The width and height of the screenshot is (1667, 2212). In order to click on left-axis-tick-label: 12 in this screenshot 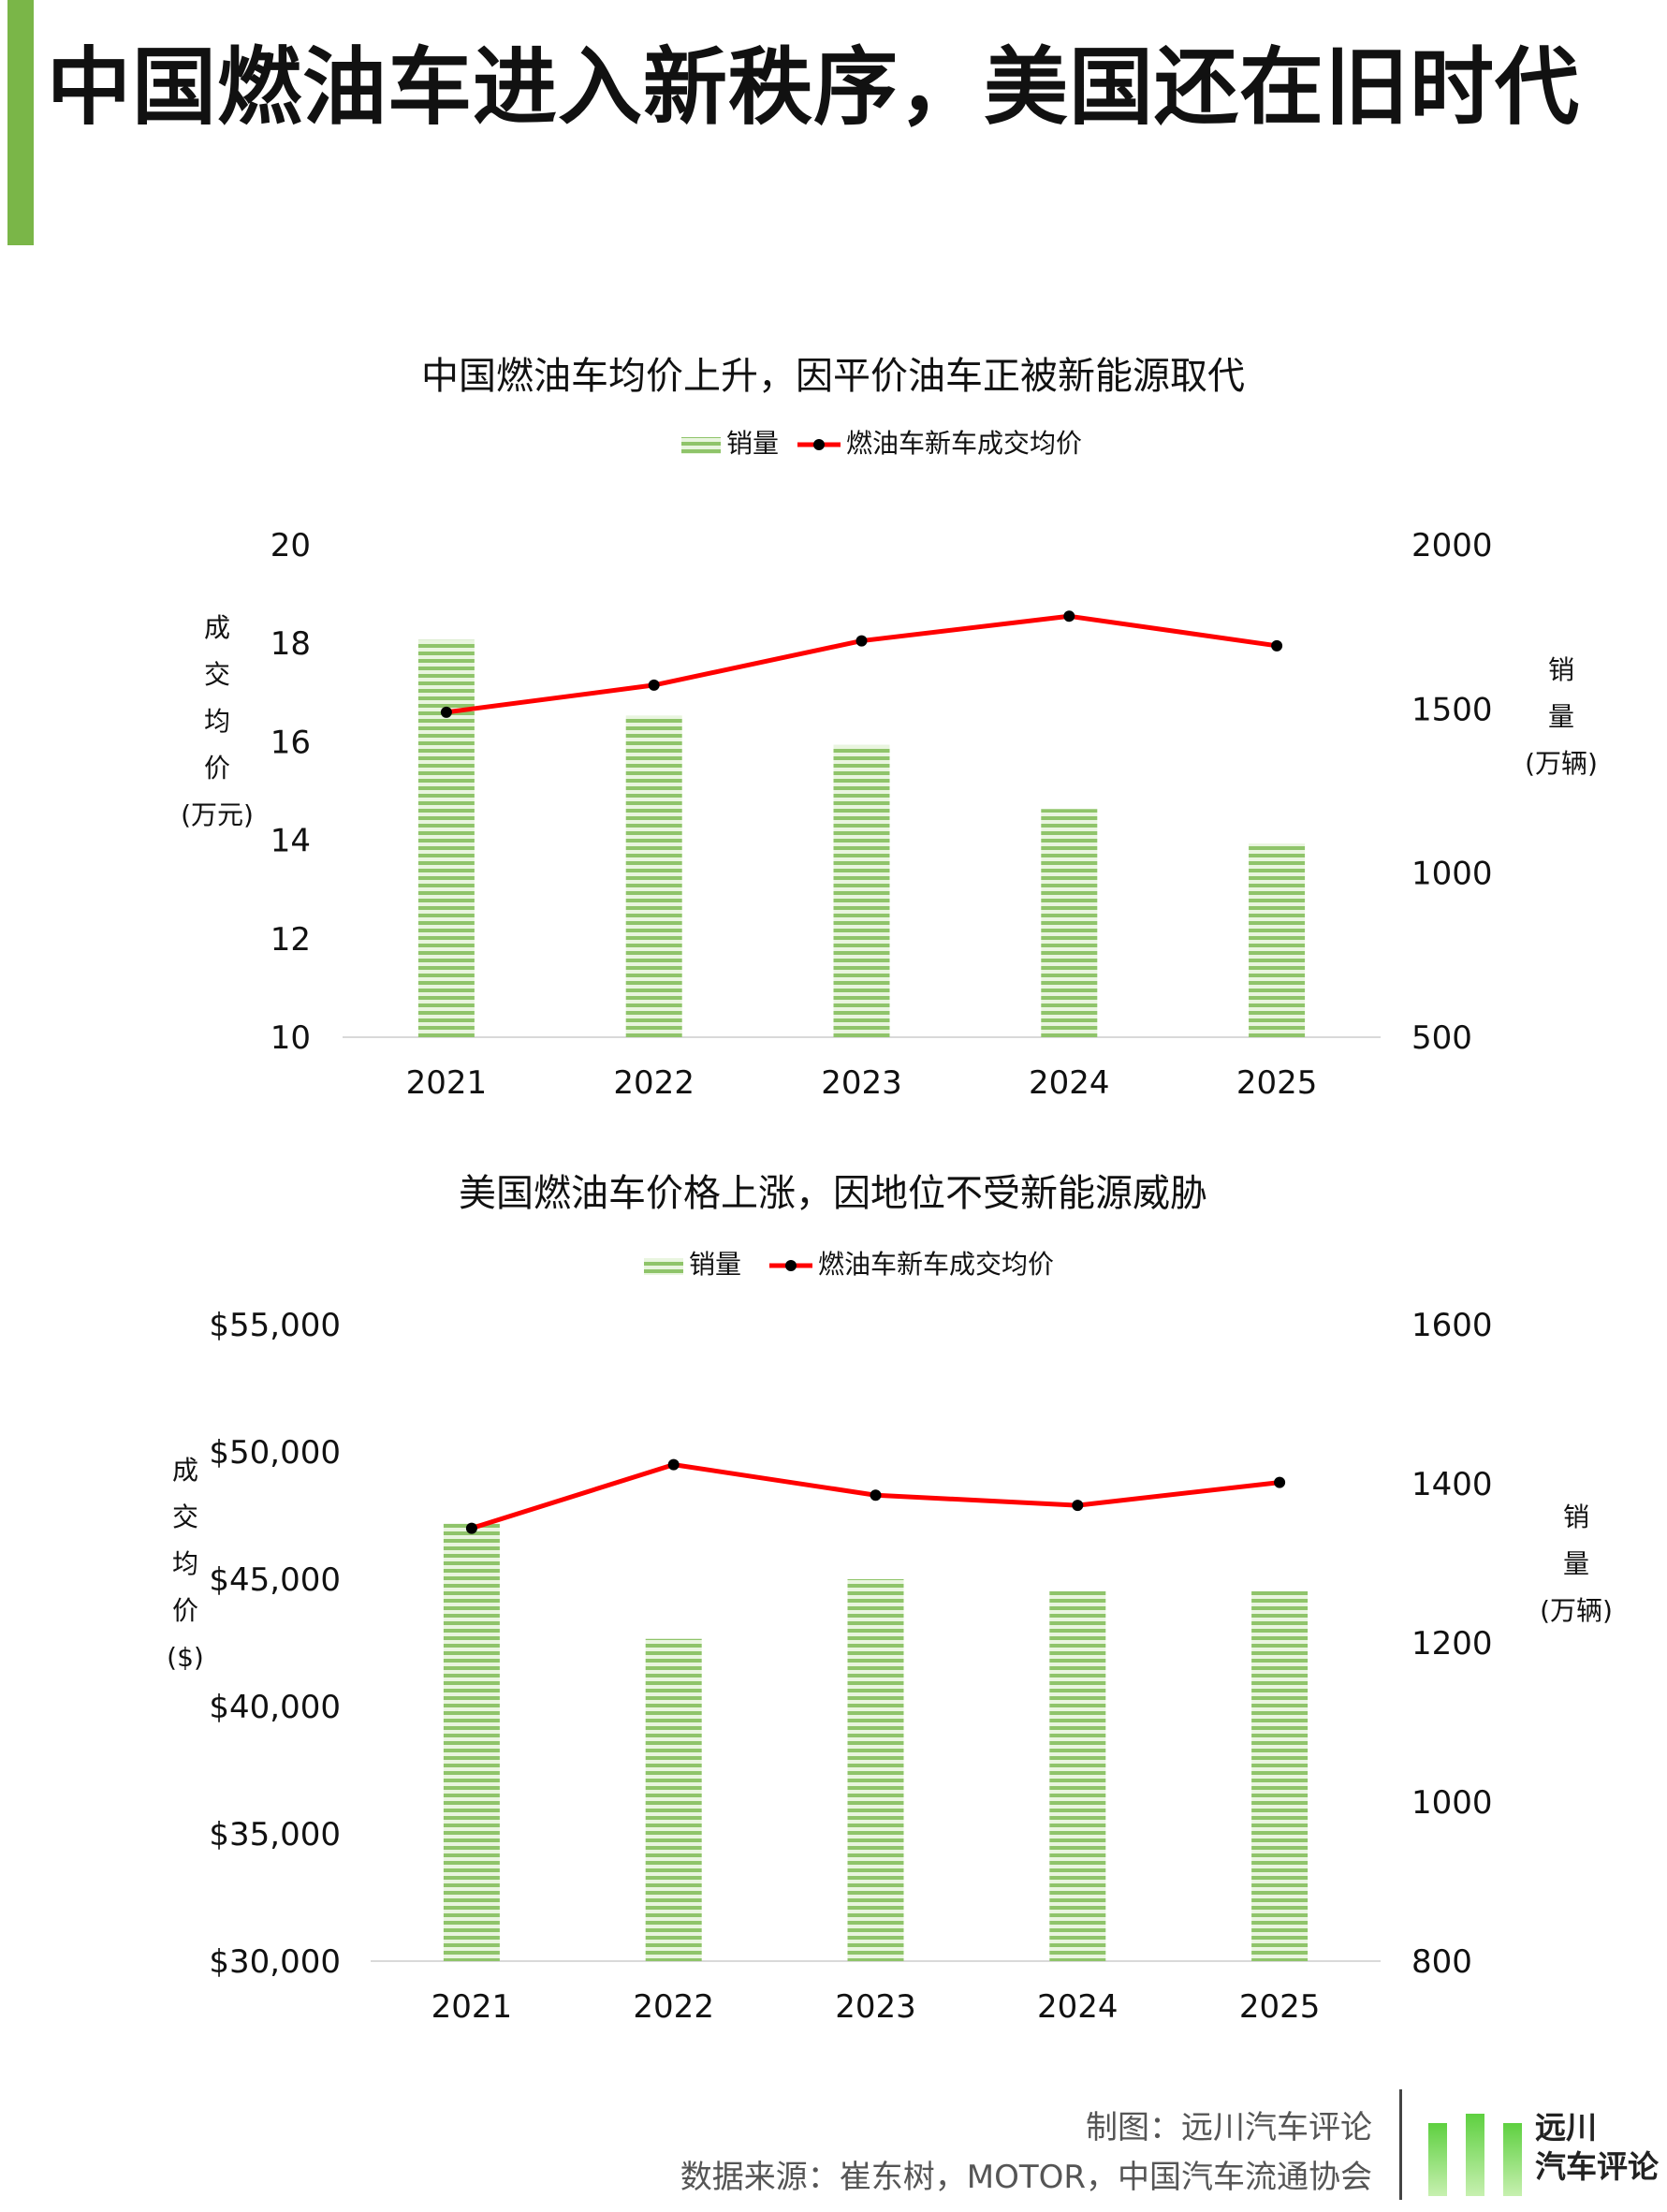, I will do `click(291, 940)`.